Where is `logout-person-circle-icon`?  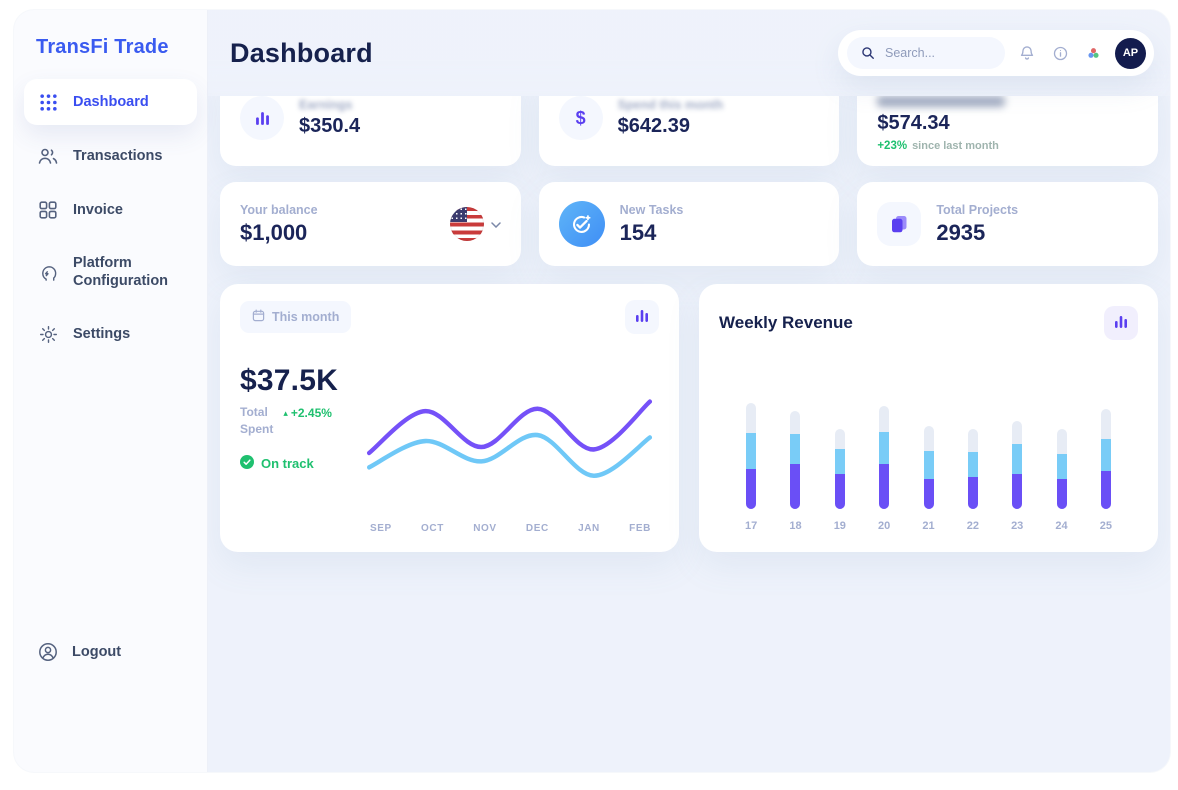
logout-person-circle-icon is located at coordinates (48, 652).